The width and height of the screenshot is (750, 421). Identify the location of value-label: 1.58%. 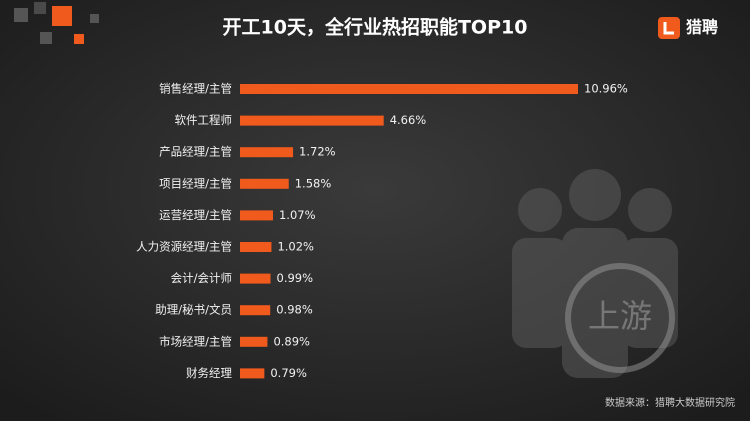
(313, 183).